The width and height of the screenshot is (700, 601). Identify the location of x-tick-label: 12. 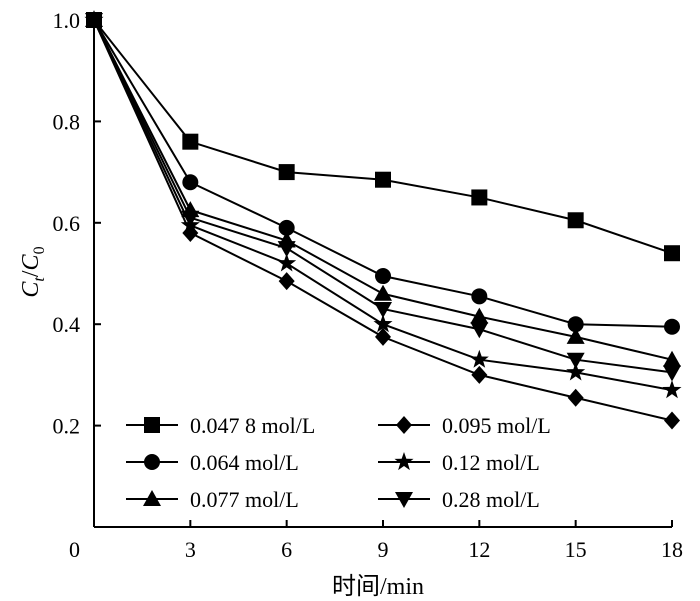
(479, 549).